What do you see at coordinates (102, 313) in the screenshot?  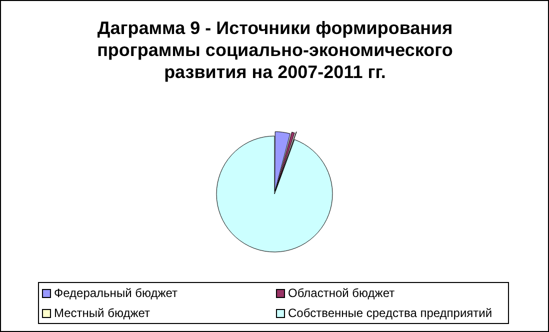 I see `legend-label: Местный бюджет` at bounding box center [102, 313].